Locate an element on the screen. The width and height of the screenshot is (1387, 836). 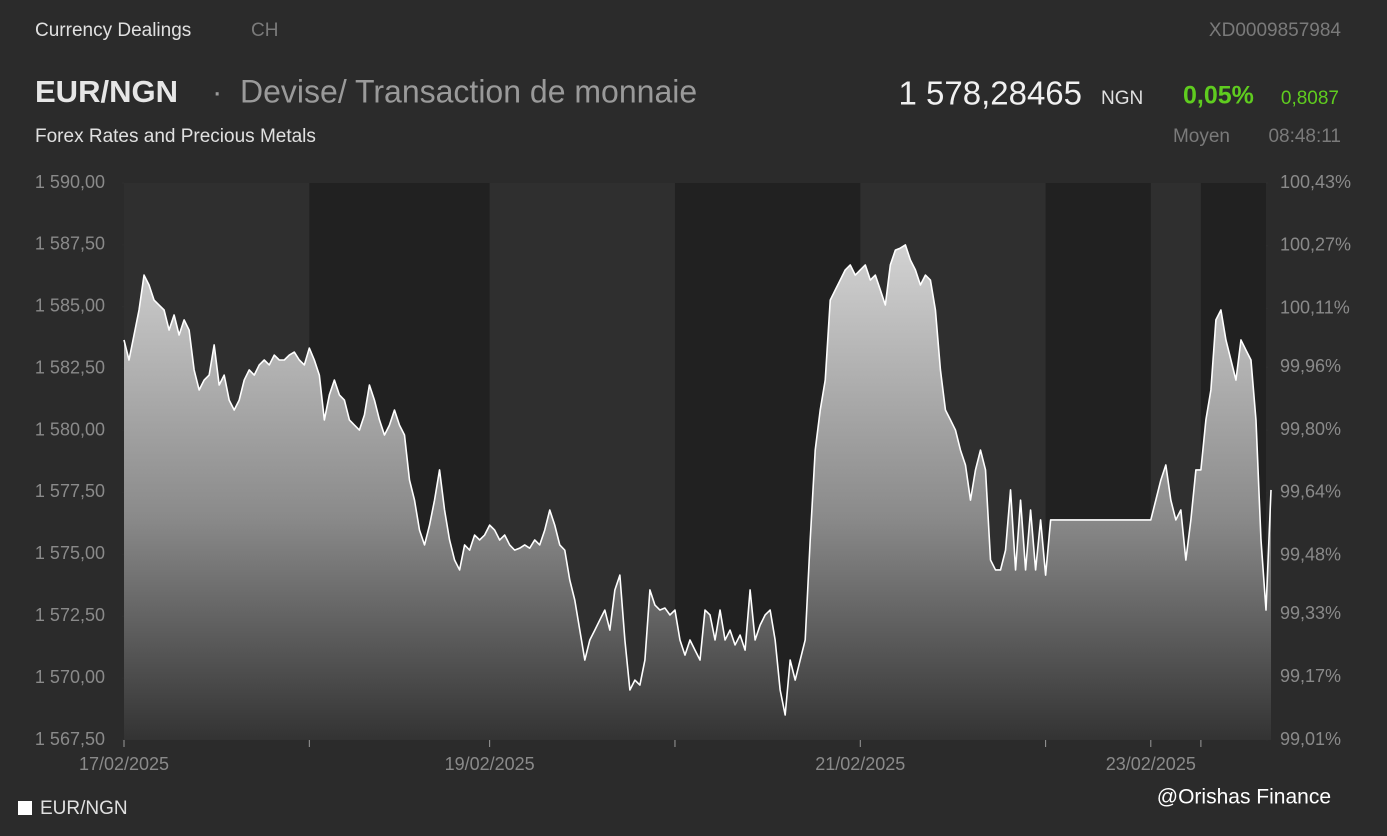
y2-tick-label: 99,64% is located at coordinates (1310, 492).